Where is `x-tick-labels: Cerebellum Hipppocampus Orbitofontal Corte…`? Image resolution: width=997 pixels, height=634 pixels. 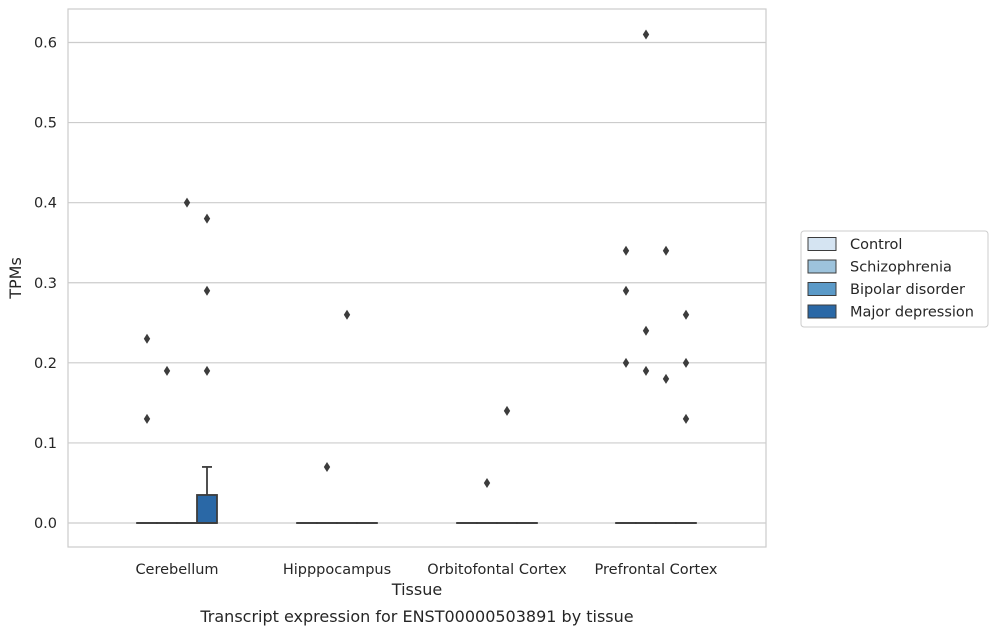 x-tick-labels: Cerebellum Hipppocampus Orbitofontal Corte… is located at coordinates (426, 570).